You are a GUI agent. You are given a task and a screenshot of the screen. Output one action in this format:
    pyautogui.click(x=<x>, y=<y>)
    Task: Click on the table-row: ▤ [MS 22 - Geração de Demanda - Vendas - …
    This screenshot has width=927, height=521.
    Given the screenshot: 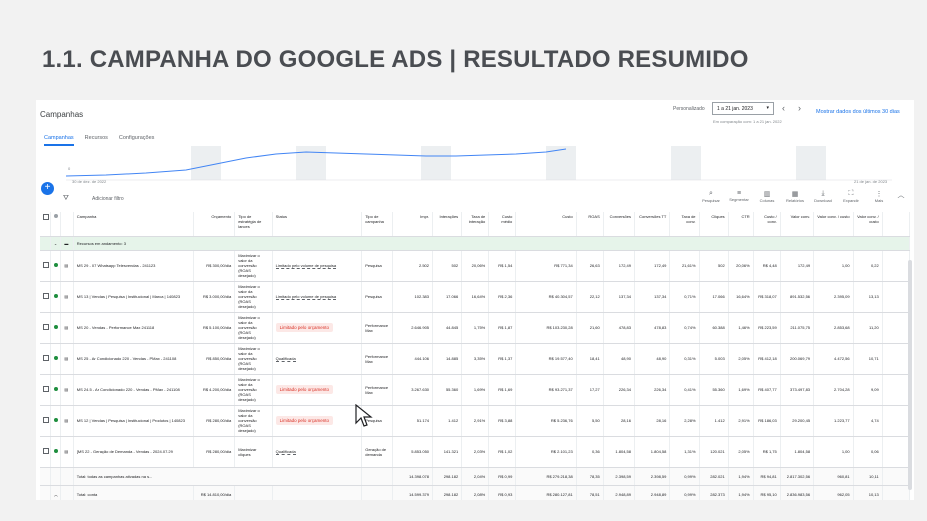 What is the action you would take?
    pyautogui.click(x=475, y=452)
    